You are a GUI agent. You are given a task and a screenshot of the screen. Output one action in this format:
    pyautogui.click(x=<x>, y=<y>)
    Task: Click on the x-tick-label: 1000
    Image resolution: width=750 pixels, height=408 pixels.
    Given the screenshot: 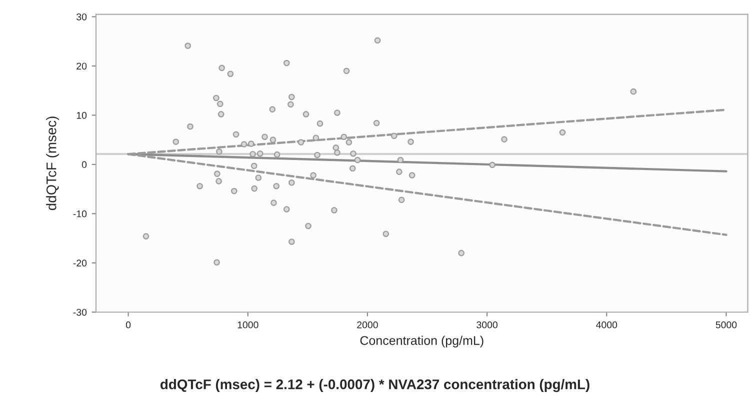 What is the action you would take?
    pyautogui.click(x=248, y=324)
    